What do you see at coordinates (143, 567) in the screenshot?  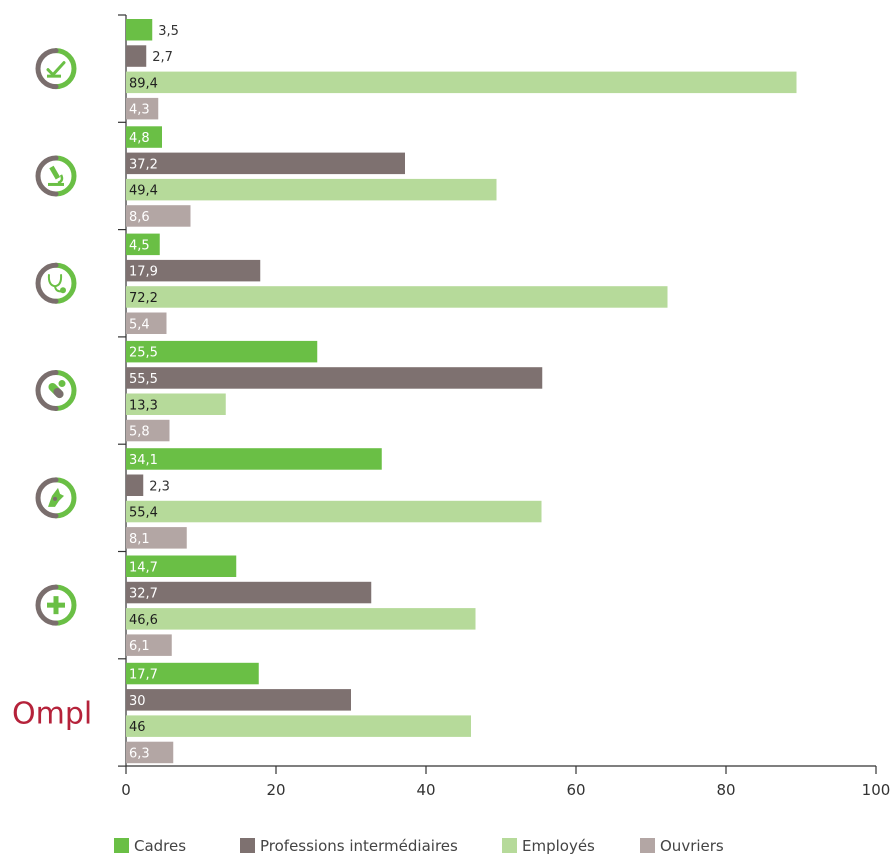 I see `data-label: 14,7` at bounding box center [143, 567].